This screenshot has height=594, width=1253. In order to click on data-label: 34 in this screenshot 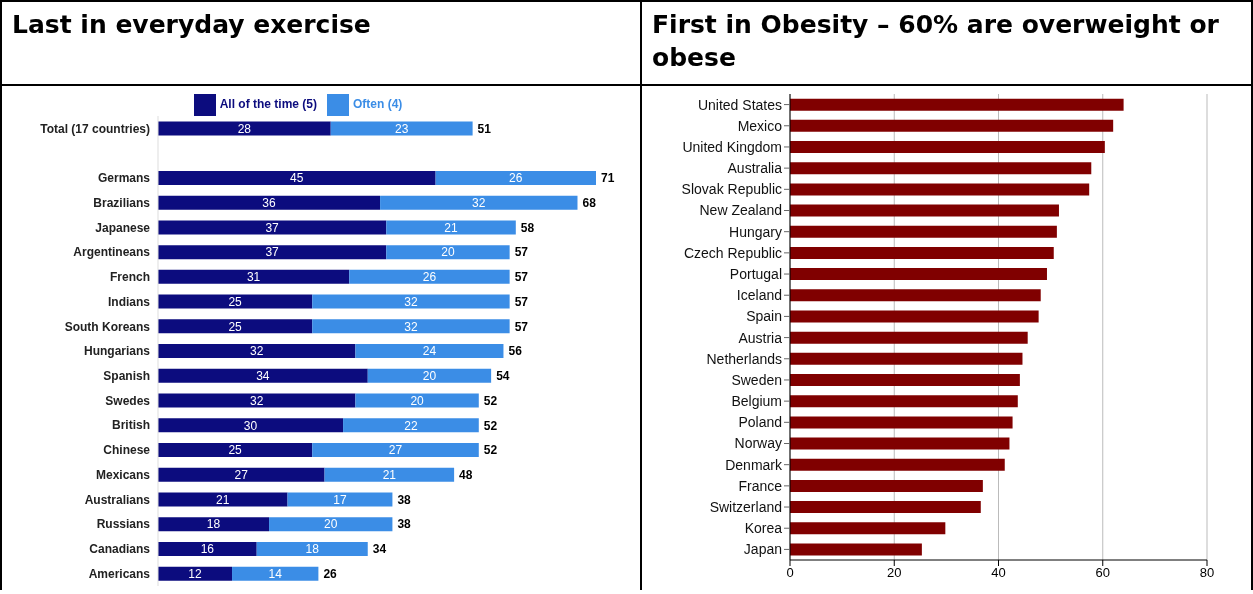, I will do `click(263, 376)`.